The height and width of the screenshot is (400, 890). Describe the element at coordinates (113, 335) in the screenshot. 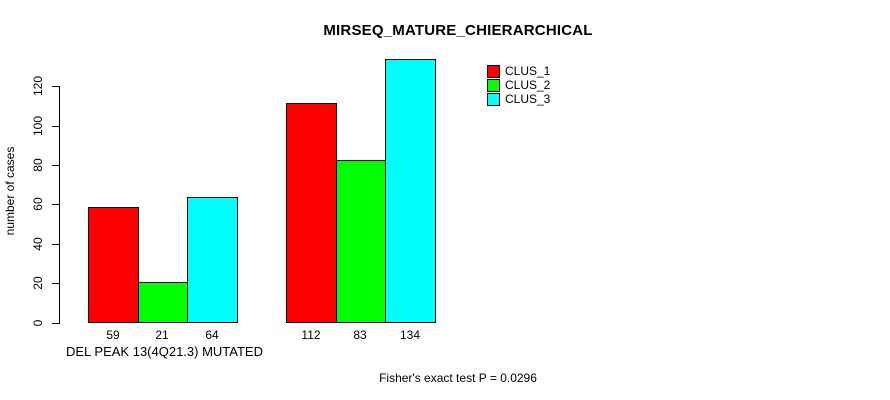

I see `bar-value-label-clus_1-group1: 59` at that location.